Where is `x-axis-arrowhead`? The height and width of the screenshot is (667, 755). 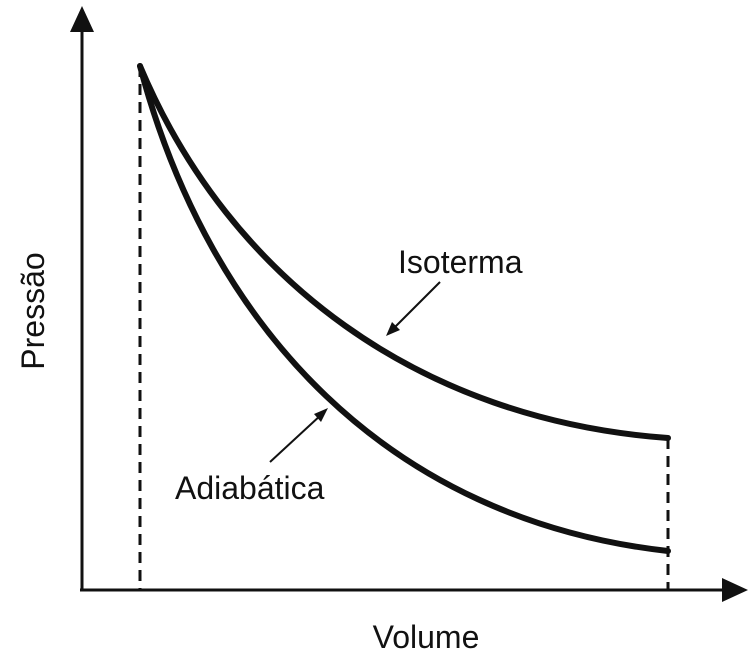
x-axis-arrowhead is located at coordinates (735, 590).